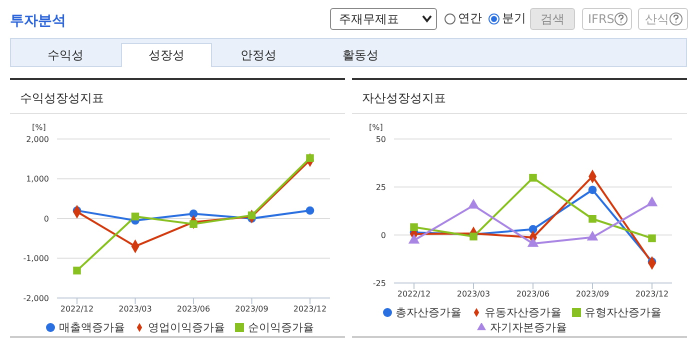 The image size is (697, 342). Describe the element at coordinates (523, 312) in the screenshot. I see `legend-label: 유동자산증가율` at that location.